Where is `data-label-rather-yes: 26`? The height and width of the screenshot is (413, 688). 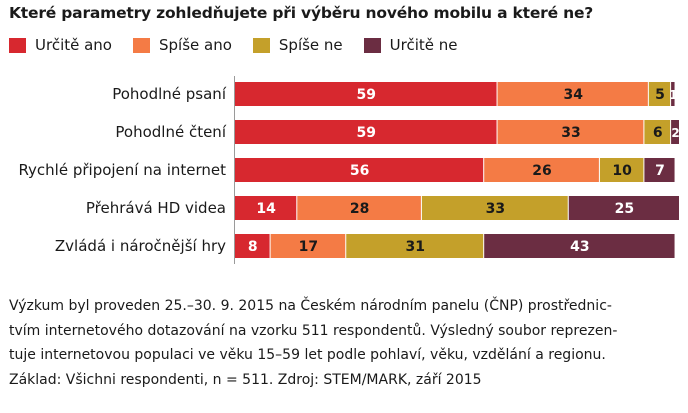
data-label-rather-yes: 26 is located at coordinates (541, 171).